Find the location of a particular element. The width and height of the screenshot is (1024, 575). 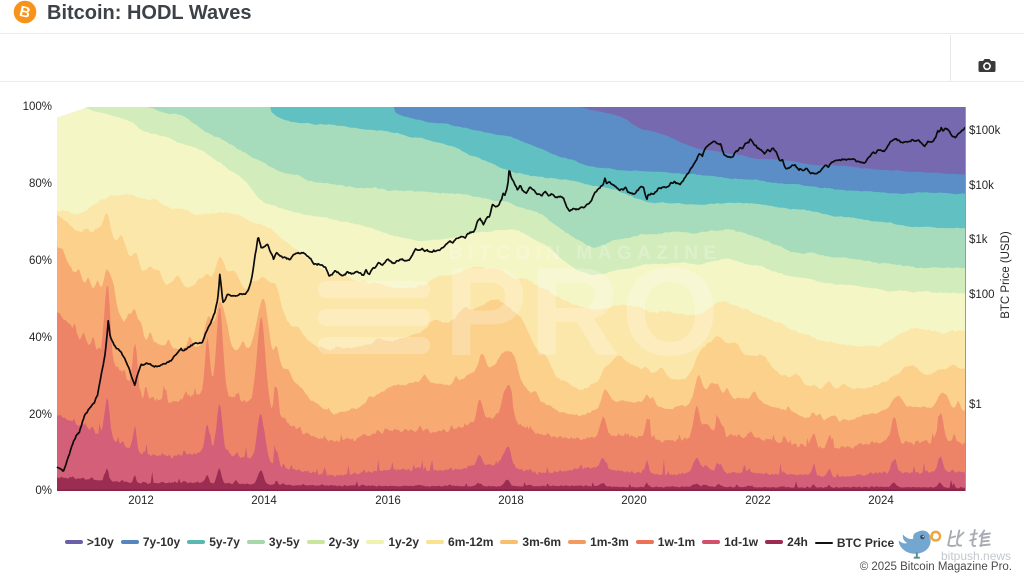

svg-text: B is located at coordinates (25, 12).